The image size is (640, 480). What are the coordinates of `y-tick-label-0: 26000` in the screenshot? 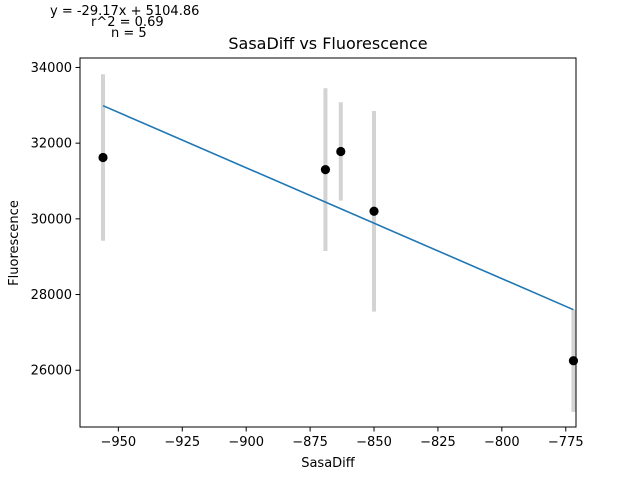 It's located at (51, 371).